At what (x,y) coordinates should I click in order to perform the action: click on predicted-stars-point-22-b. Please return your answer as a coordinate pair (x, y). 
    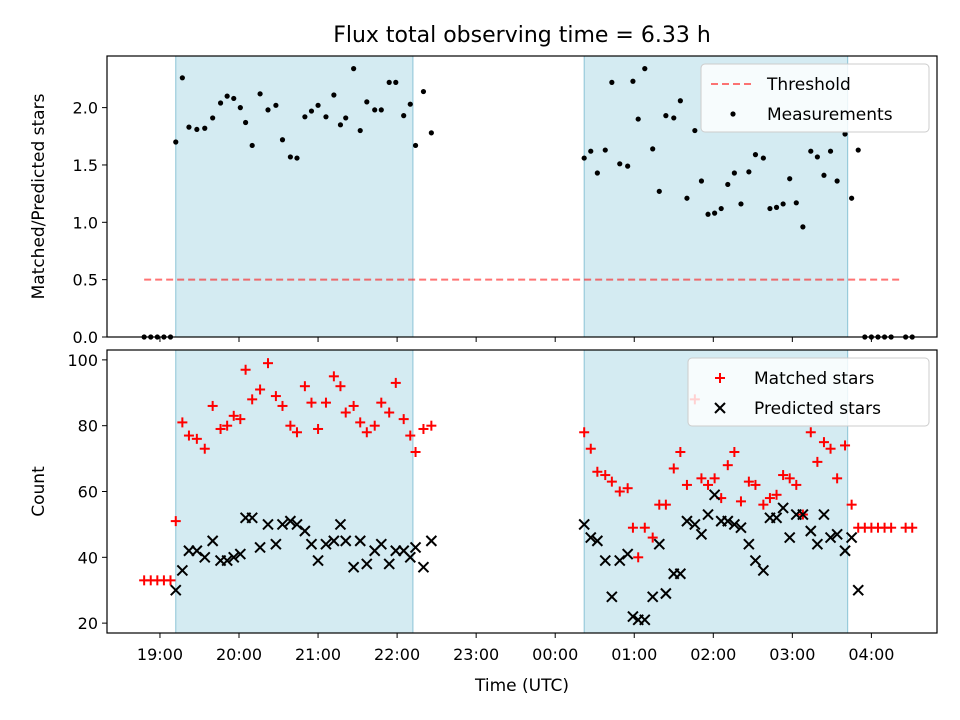
    Looking at the image, I should click on (334, 541).